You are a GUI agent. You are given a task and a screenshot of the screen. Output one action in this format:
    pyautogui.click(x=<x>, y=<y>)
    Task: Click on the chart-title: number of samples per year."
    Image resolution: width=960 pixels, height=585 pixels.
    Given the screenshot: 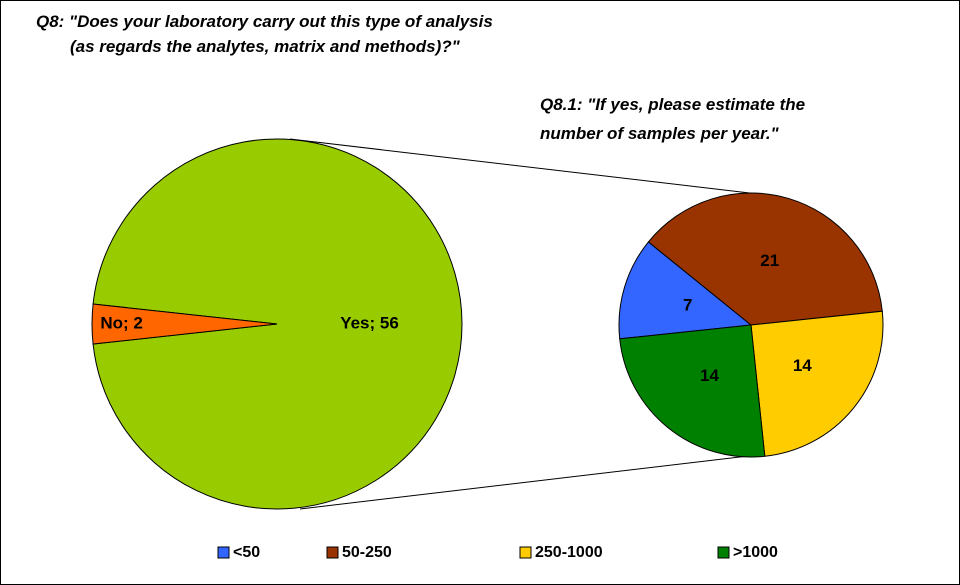 What is the action you would take?
    pyautogui.click(x=660, y=133)
    